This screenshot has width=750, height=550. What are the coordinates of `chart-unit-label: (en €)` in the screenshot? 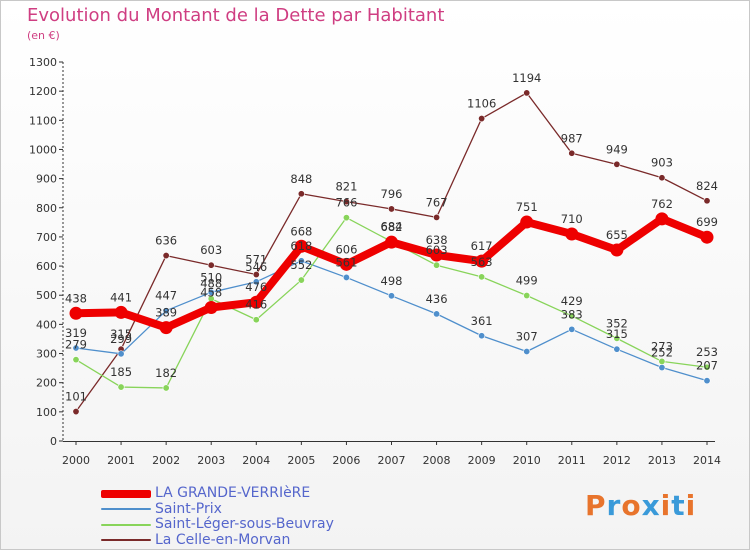 It's located at (43, 35).